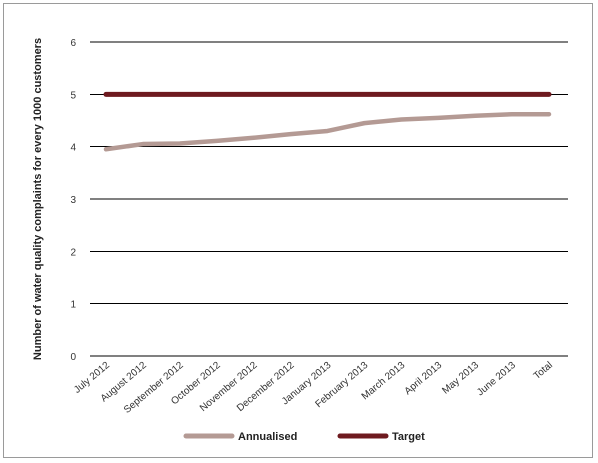  I want to click on y-tick-label-3: 3, so click(73, 200).